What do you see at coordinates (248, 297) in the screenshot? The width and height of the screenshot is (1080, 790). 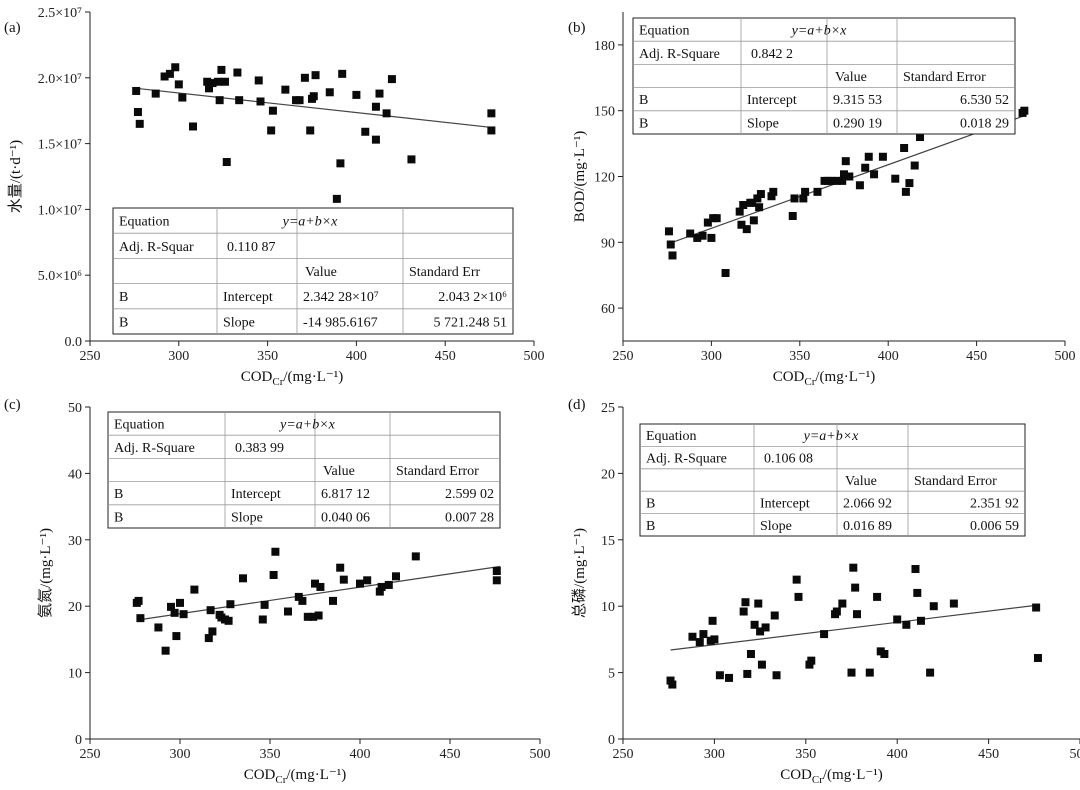 I see `stats-row-param: Intercept` at bounding box center [248, 297].